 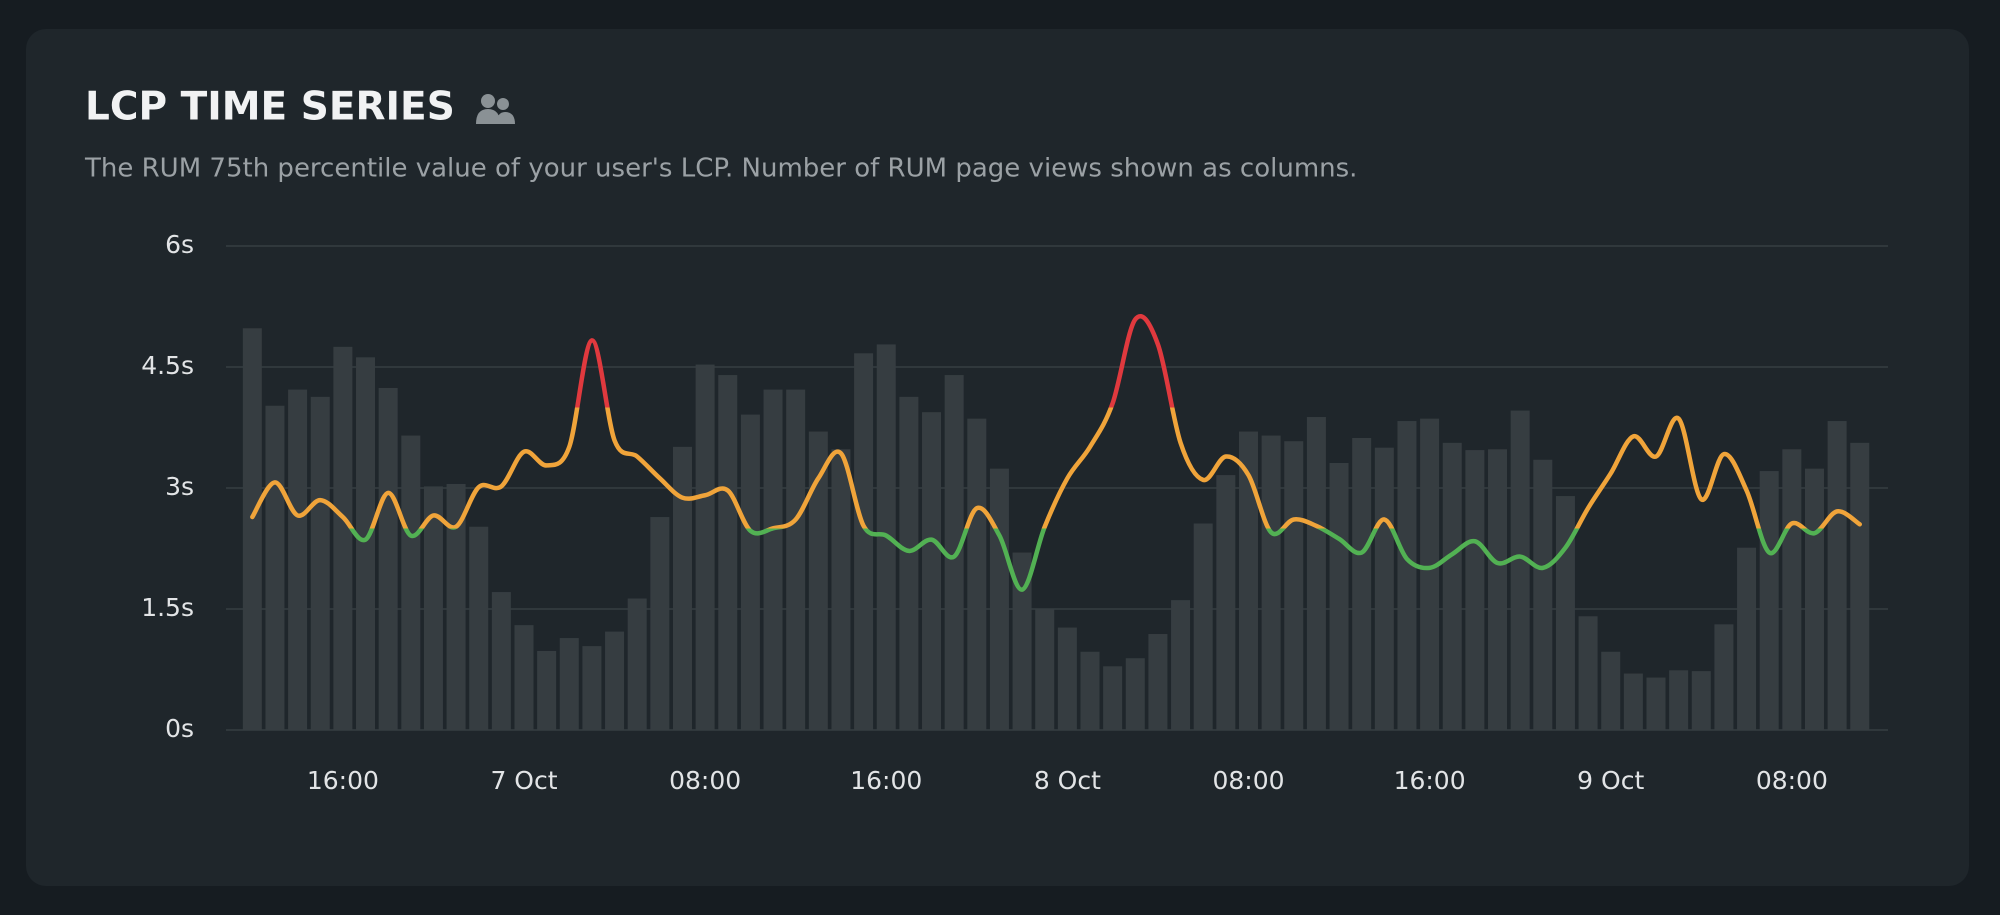 I want to click on y-tick-label: 3s, so click(x=179, y=486).